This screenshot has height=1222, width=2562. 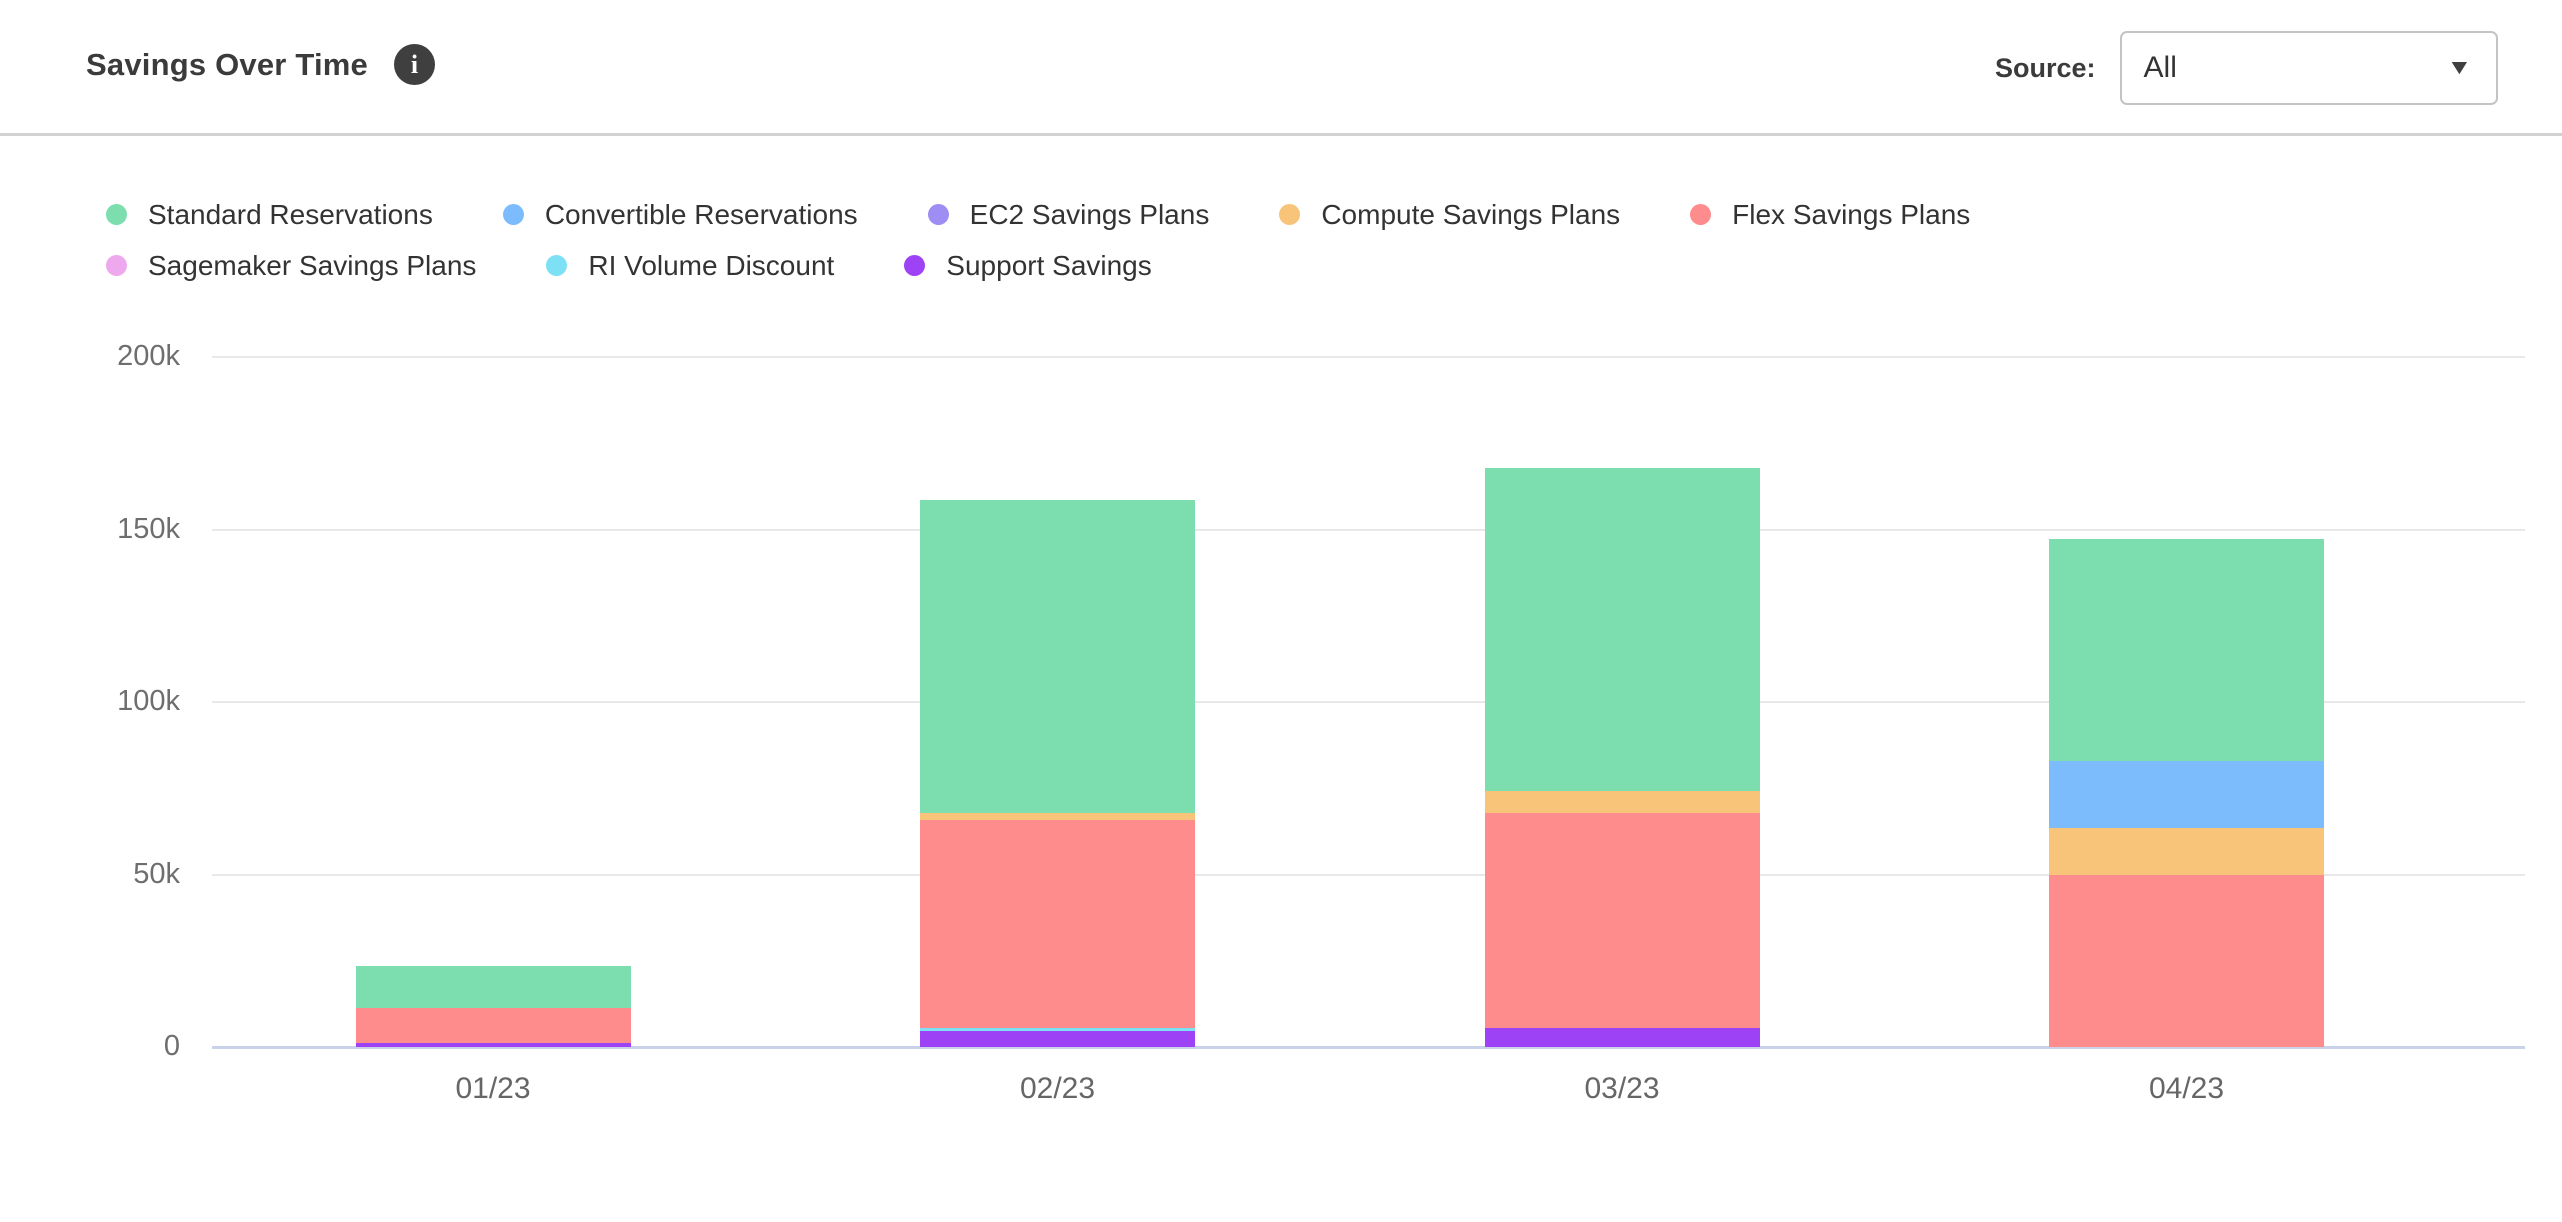 I want to click on source-select: All ▼, so click(x=2308, y=68).